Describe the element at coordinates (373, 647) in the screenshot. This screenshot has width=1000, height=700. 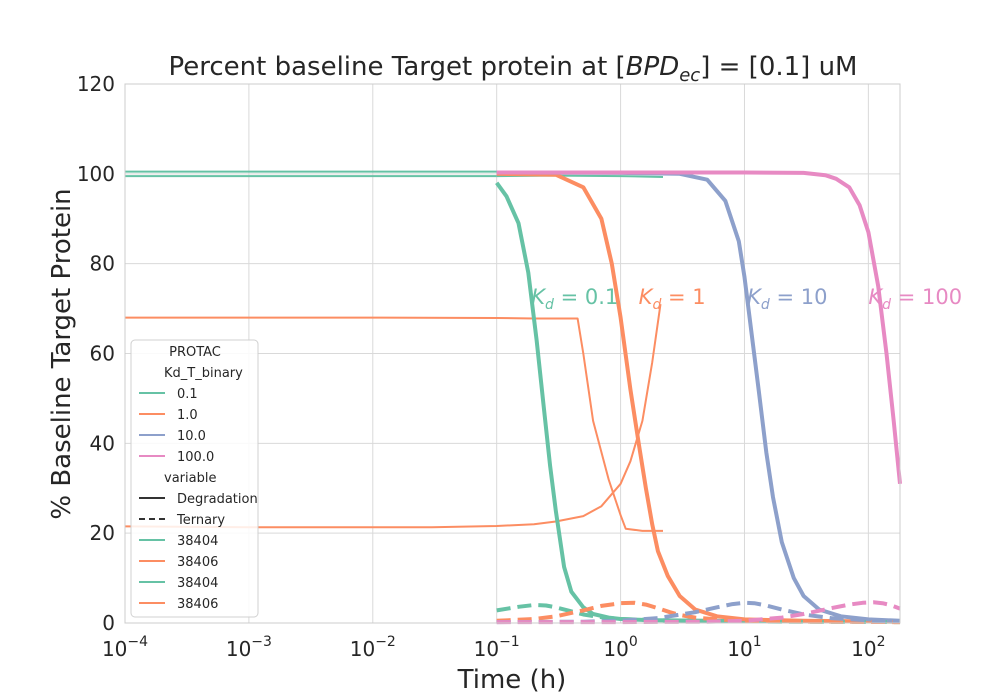
I see `x-tick-label: 10⁻²` at that location.